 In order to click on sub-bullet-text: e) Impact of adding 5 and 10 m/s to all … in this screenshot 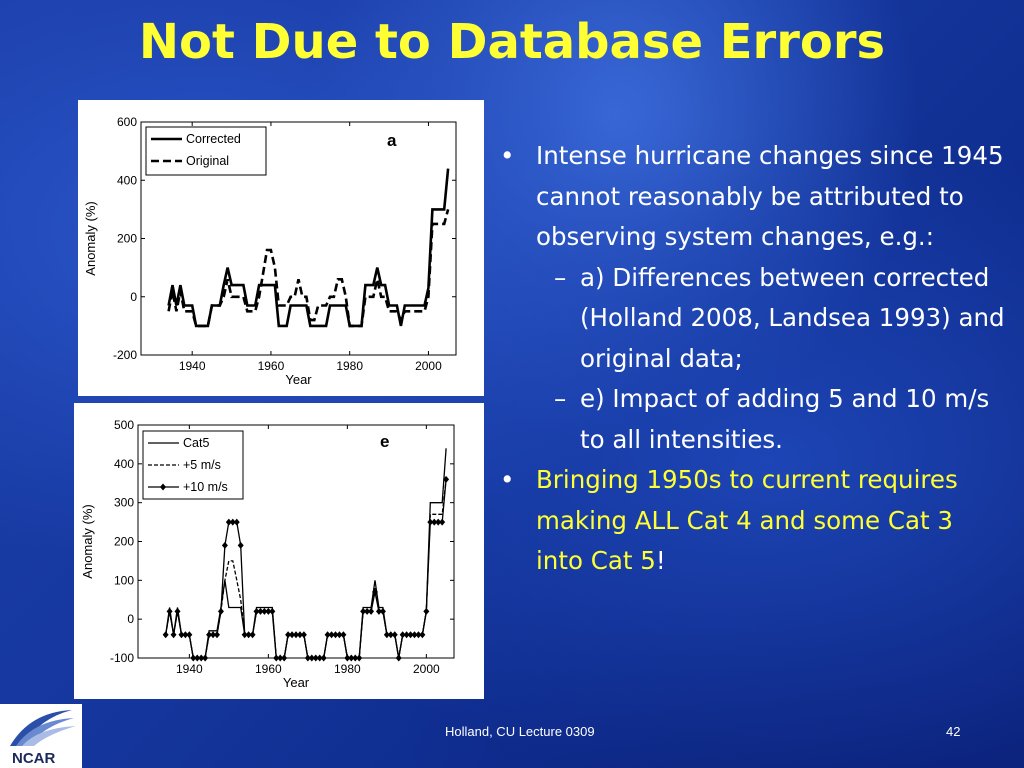, I will do `click(785, 419)`.